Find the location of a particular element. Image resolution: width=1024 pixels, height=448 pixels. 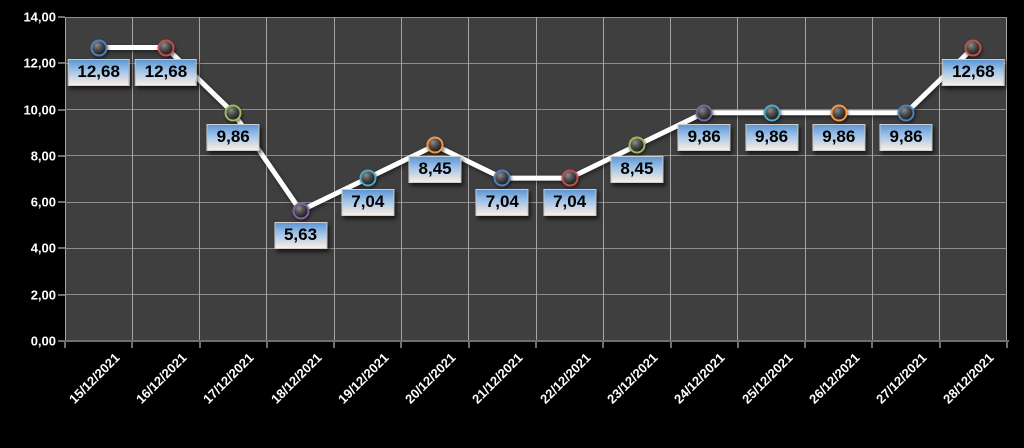

x-axis-line is located at coordinates (536, 341).